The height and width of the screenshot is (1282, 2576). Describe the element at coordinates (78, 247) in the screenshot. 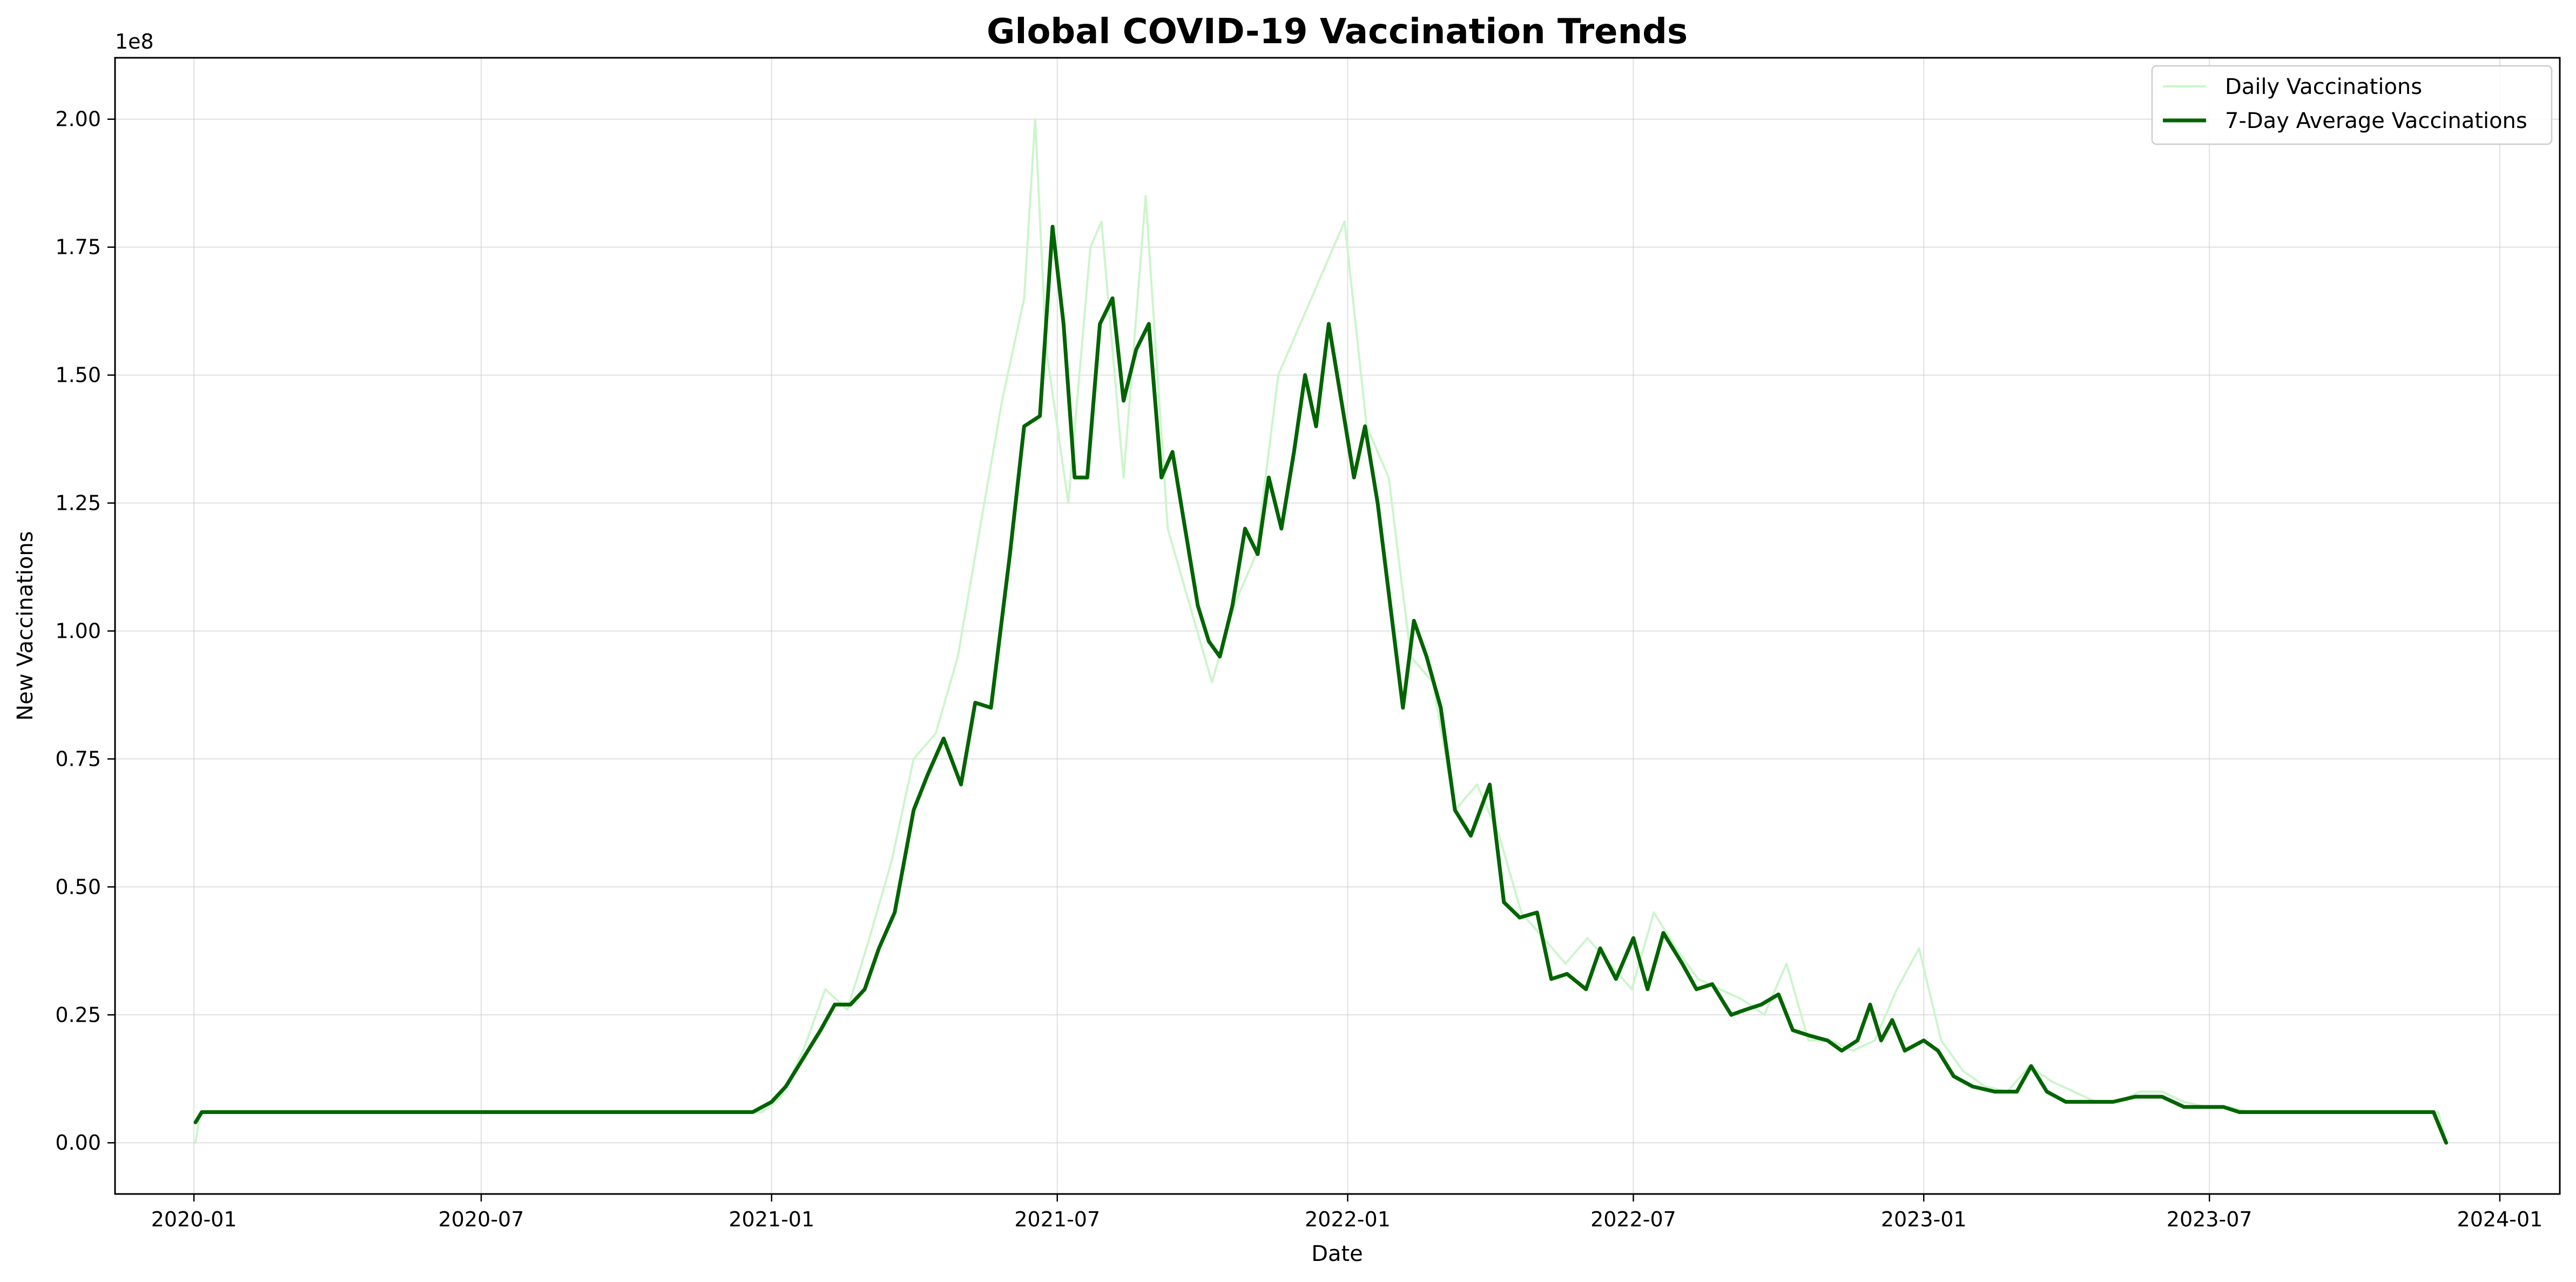

I see `y-tick-label: 1.75` at that location.